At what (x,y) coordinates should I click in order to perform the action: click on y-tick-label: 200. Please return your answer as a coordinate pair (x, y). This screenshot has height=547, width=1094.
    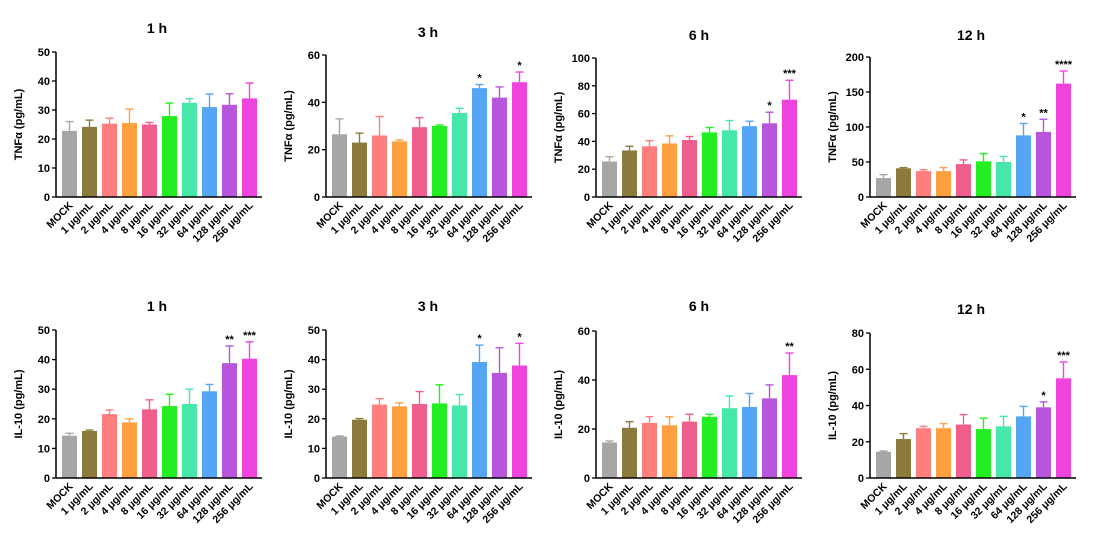
    Looking at the image, I should click on (855, 58).